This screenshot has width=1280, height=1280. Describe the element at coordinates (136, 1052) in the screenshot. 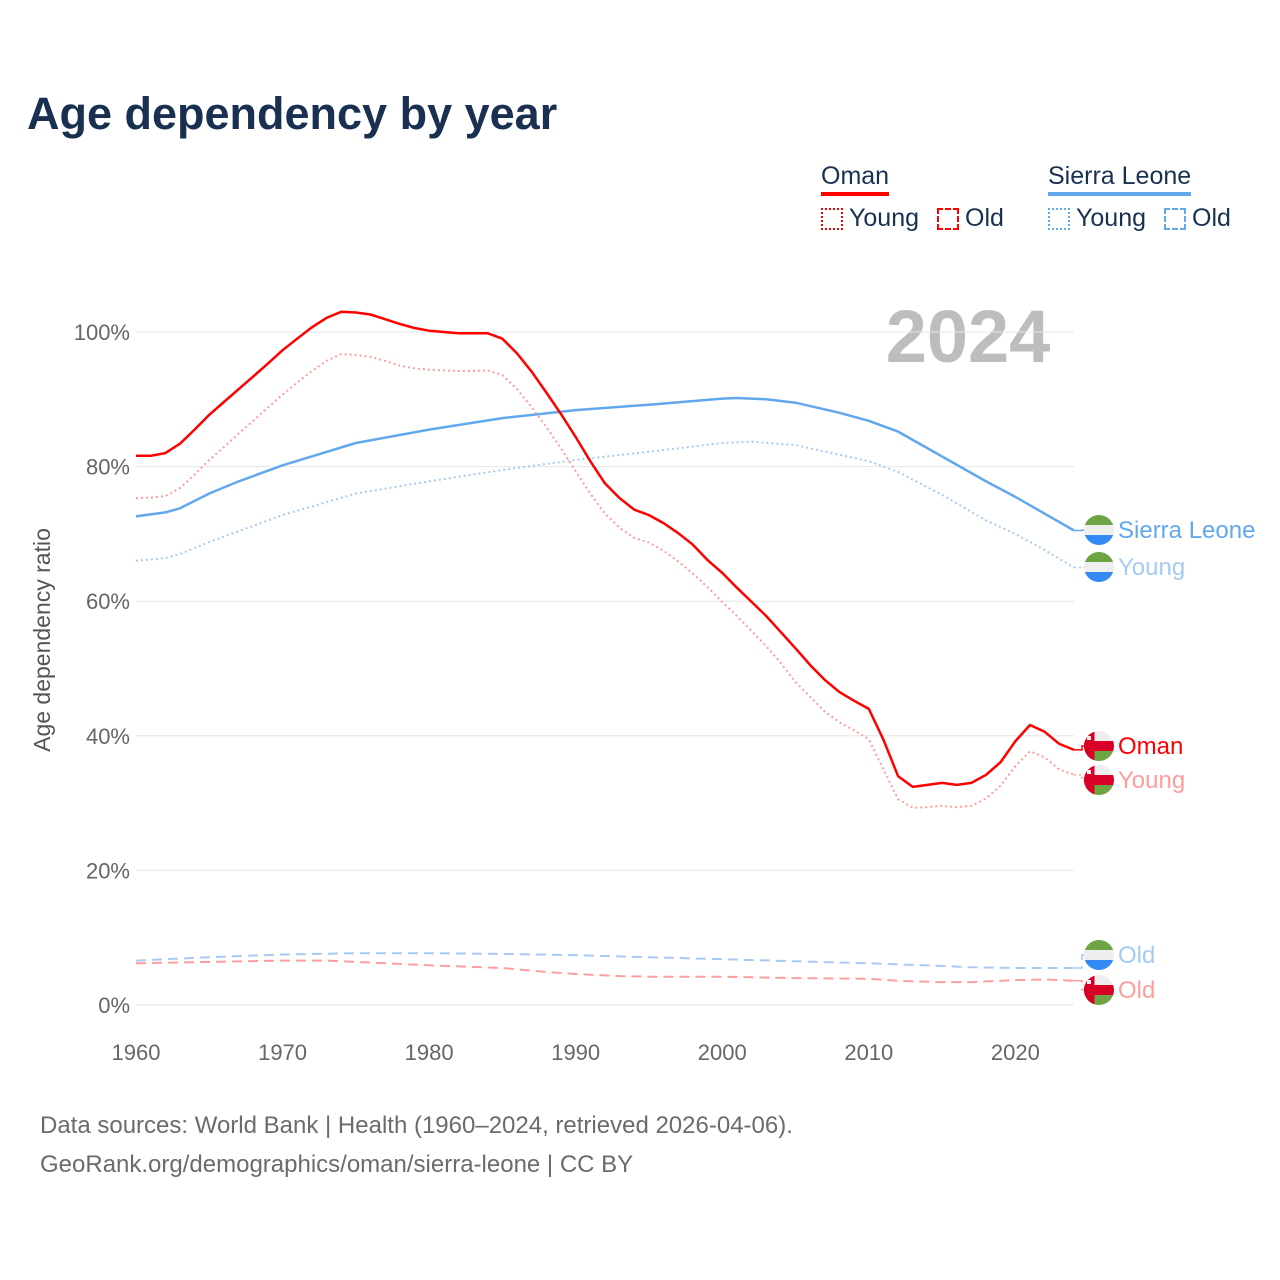

I see `x-tick-label: 1960` at that location.